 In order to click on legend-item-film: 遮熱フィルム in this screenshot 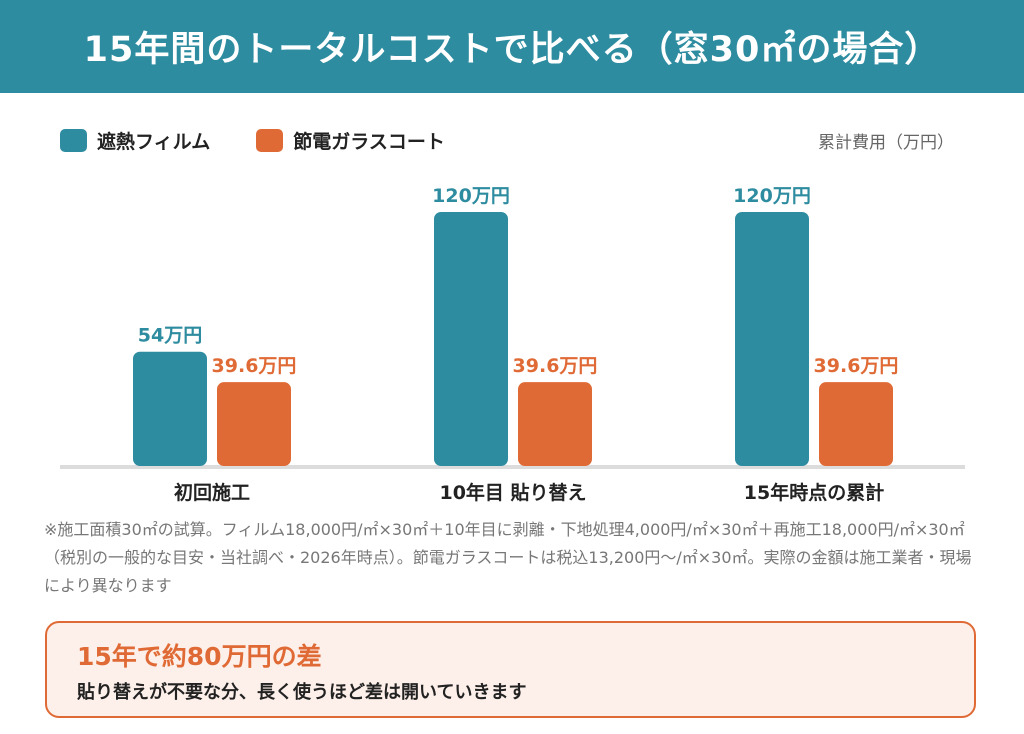, I will do `click(135, 140)`.